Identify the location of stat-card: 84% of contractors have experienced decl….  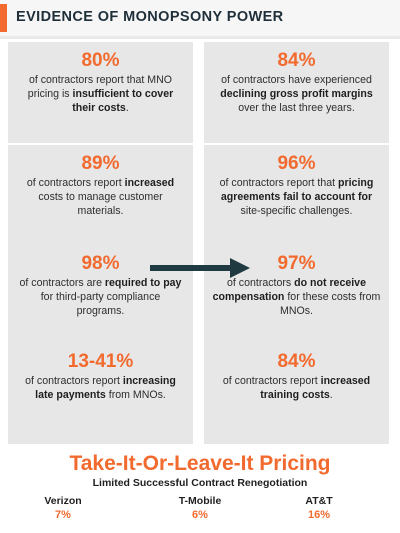
(296, 92).